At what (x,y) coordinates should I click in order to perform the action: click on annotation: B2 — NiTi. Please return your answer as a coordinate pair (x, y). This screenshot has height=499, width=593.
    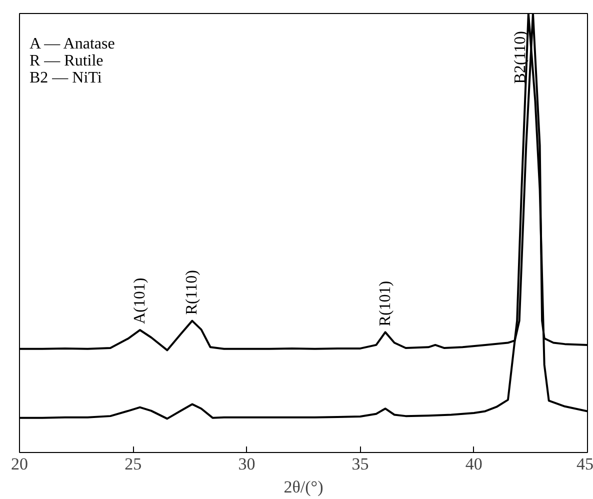
    Looking at the image, I should click on (66, 78).